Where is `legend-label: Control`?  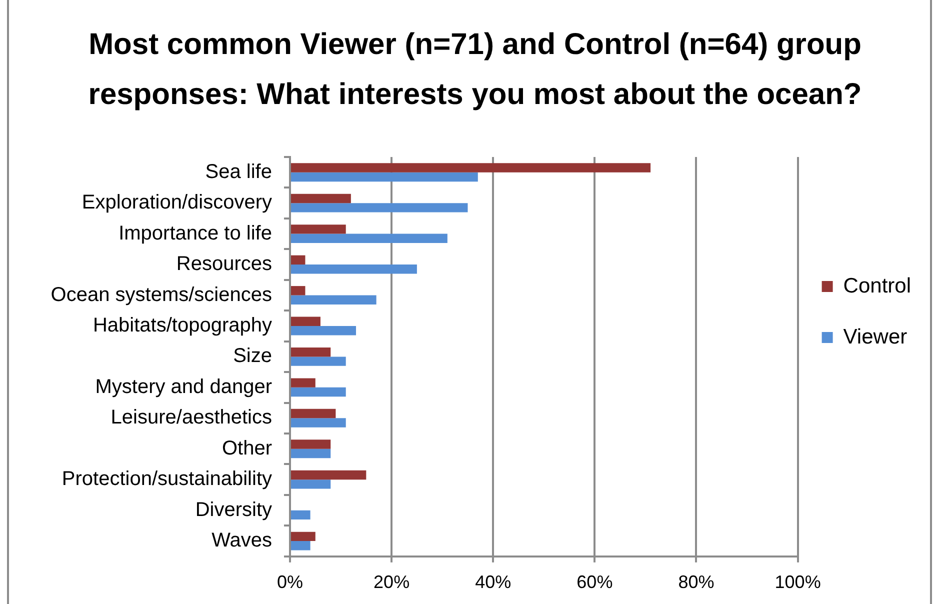 legend-label: Control is located at coordinates (877, 286).